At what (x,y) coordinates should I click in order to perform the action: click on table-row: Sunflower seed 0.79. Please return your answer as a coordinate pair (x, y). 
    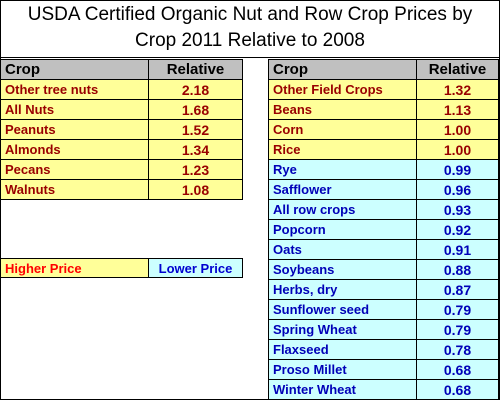
    Looking at the image, I should click on (383, 309).